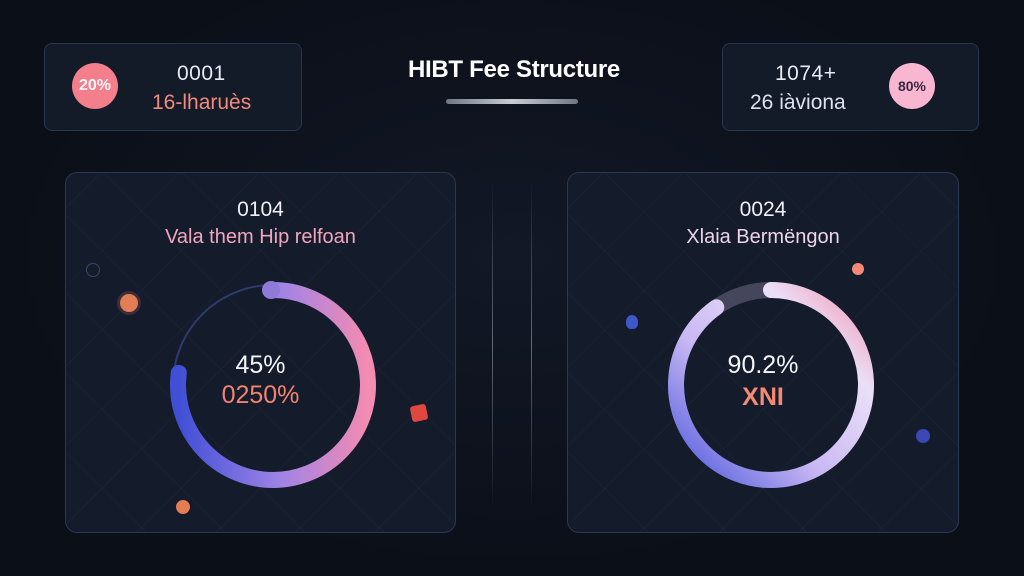 The image size is (1024, 576). What do you see at coordinates (912, 86) in the screenshot?
I see `percent-badge-right: 80%` at bounding box center [912, 86].